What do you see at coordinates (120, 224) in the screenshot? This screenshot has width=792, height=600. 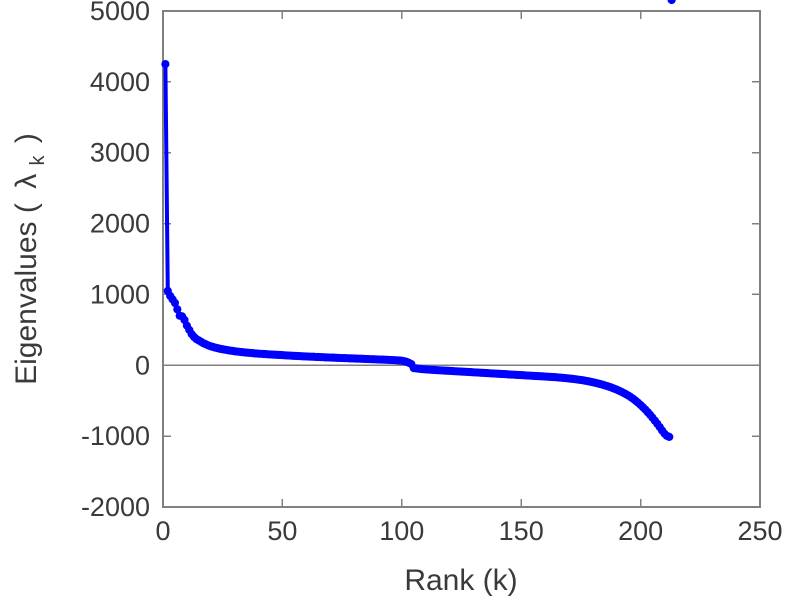 I see `y-tick-label: 2000` at bounding box center [120, 224].